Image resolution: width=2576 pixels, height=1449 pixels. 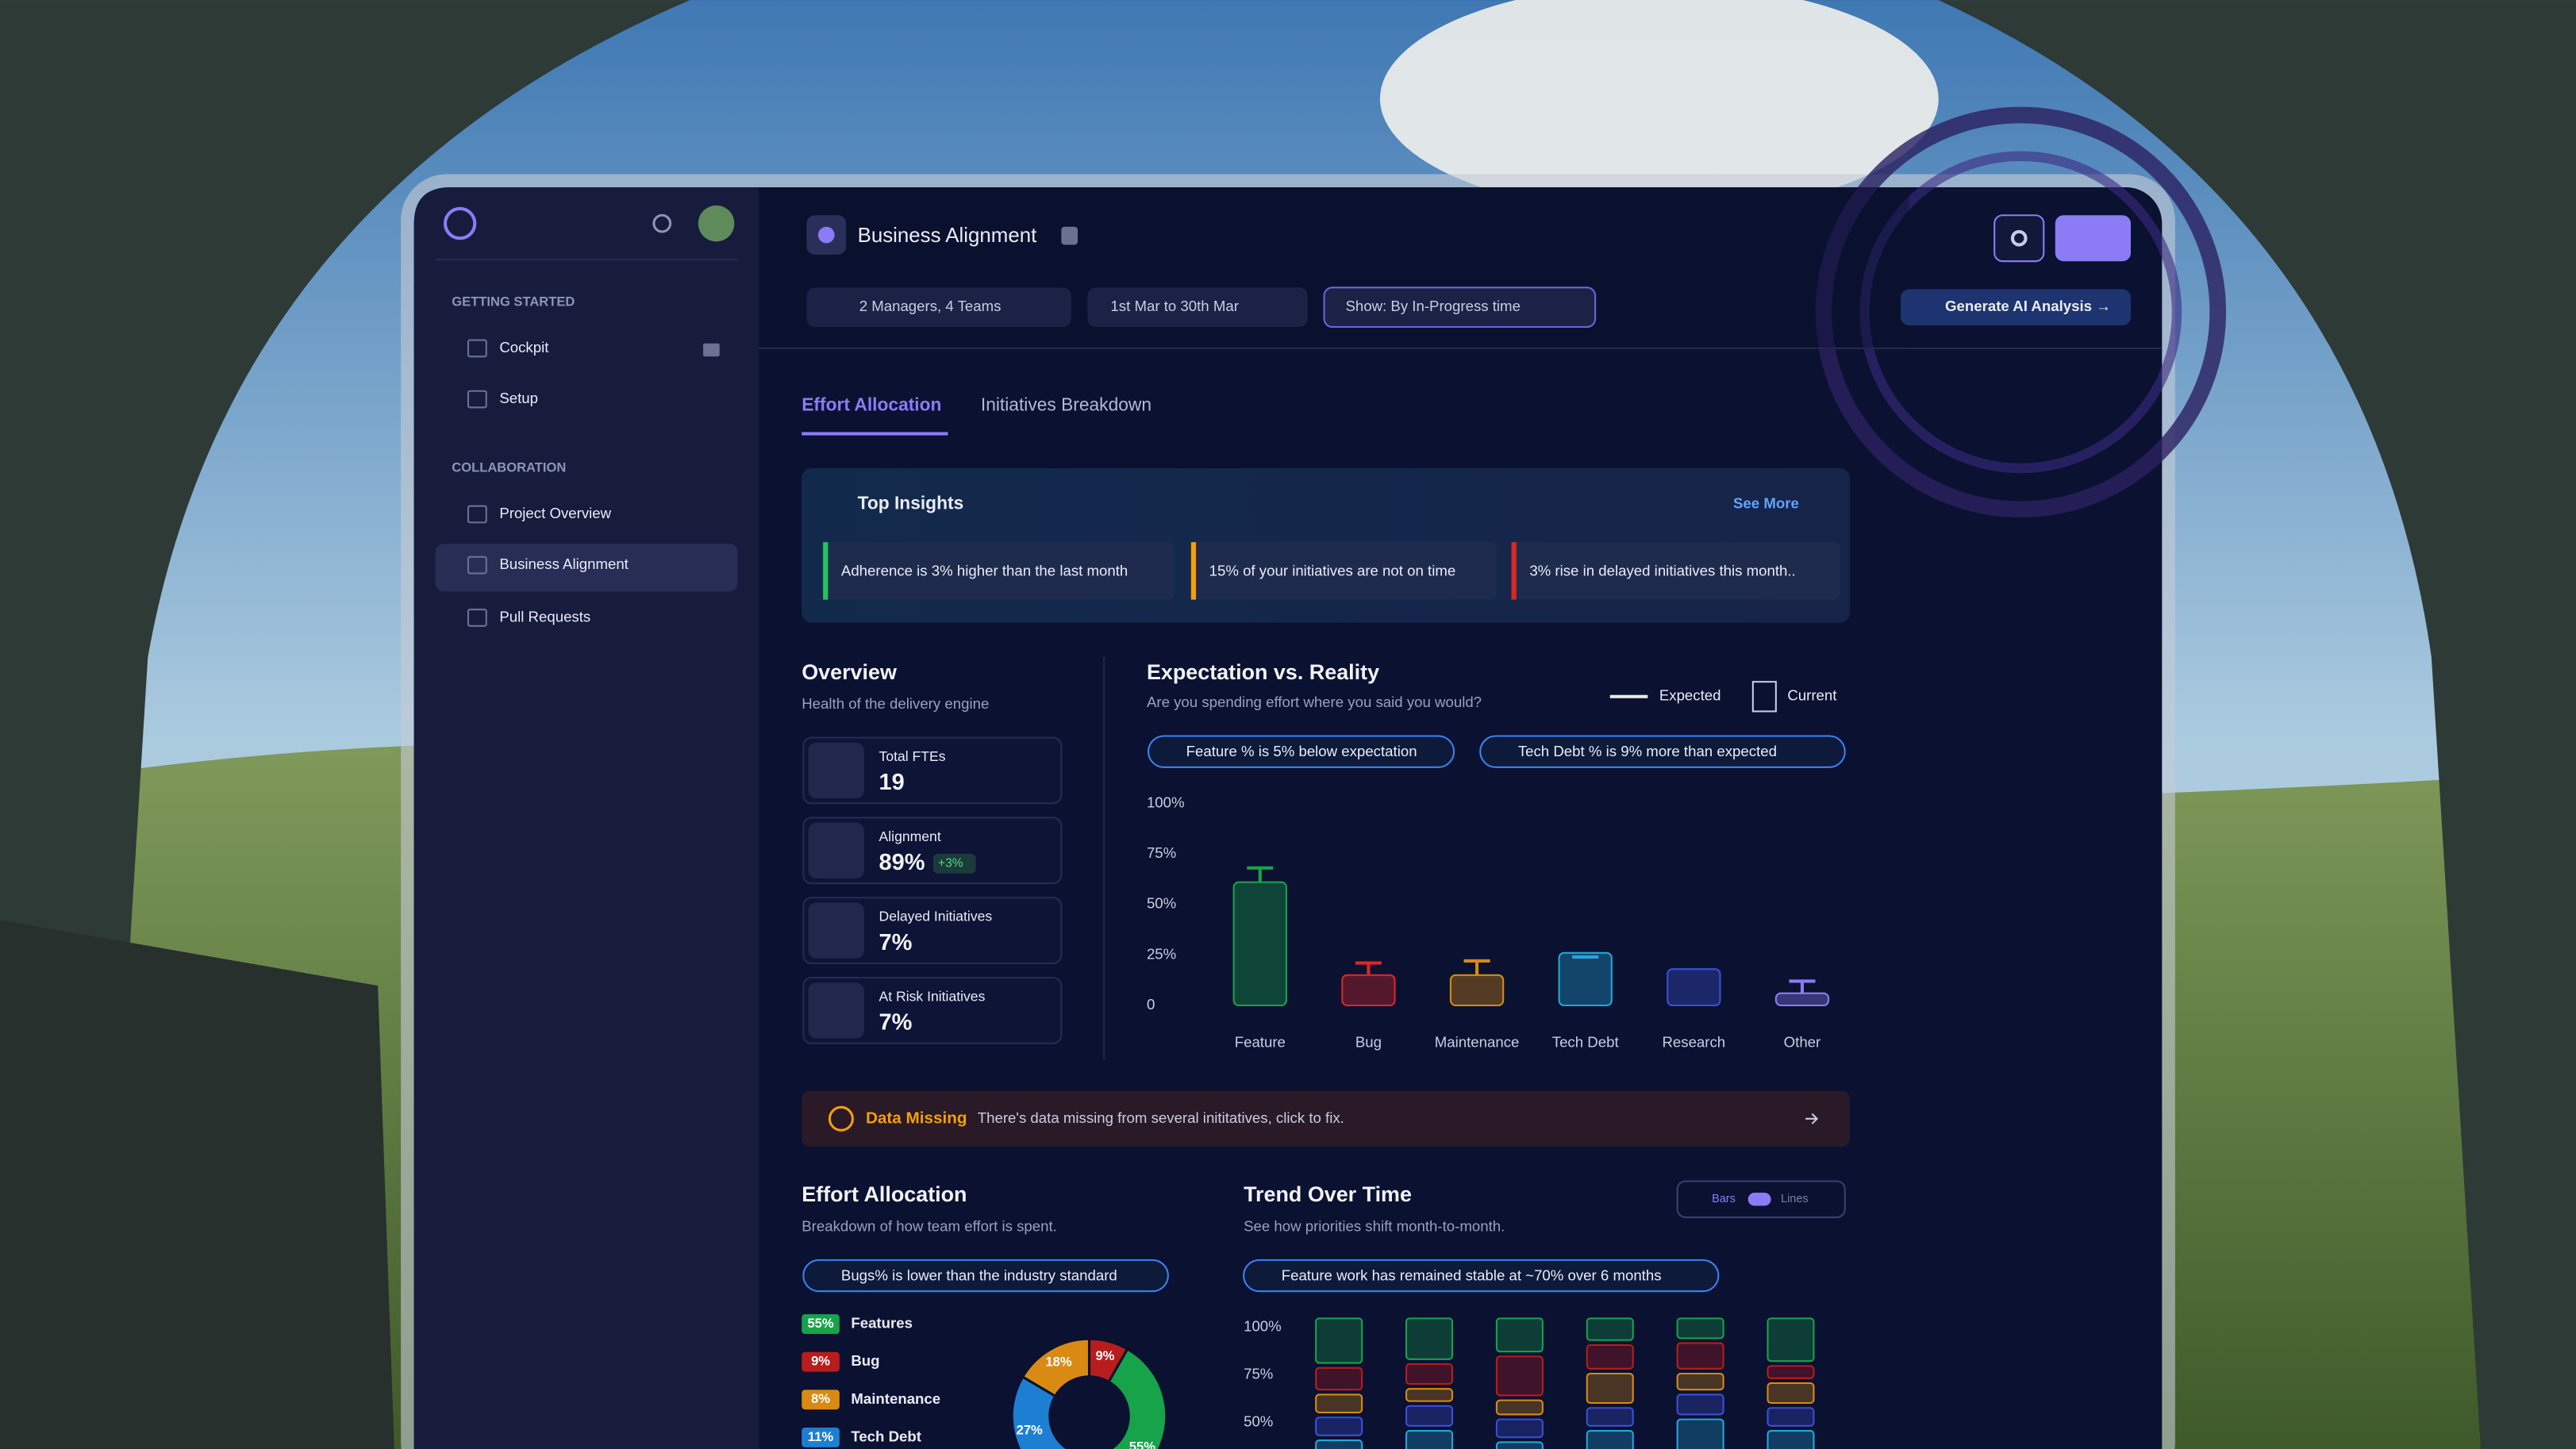 I want to click on legend-value: 9%, so click(x=820, y=1361).